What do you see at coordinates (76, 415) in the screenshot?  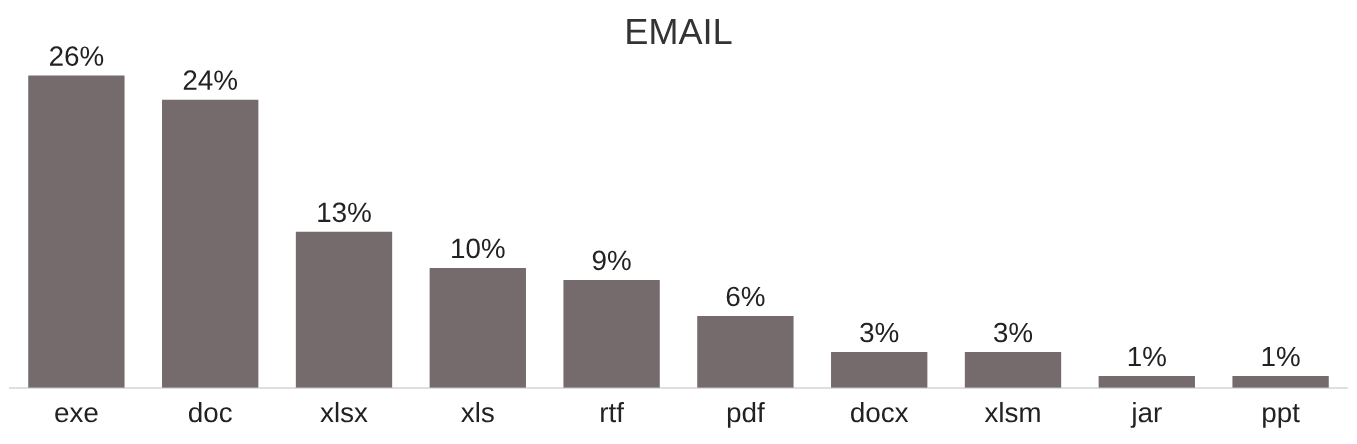 I see `x-tick-label: exe` at bounding box center [76, 415].